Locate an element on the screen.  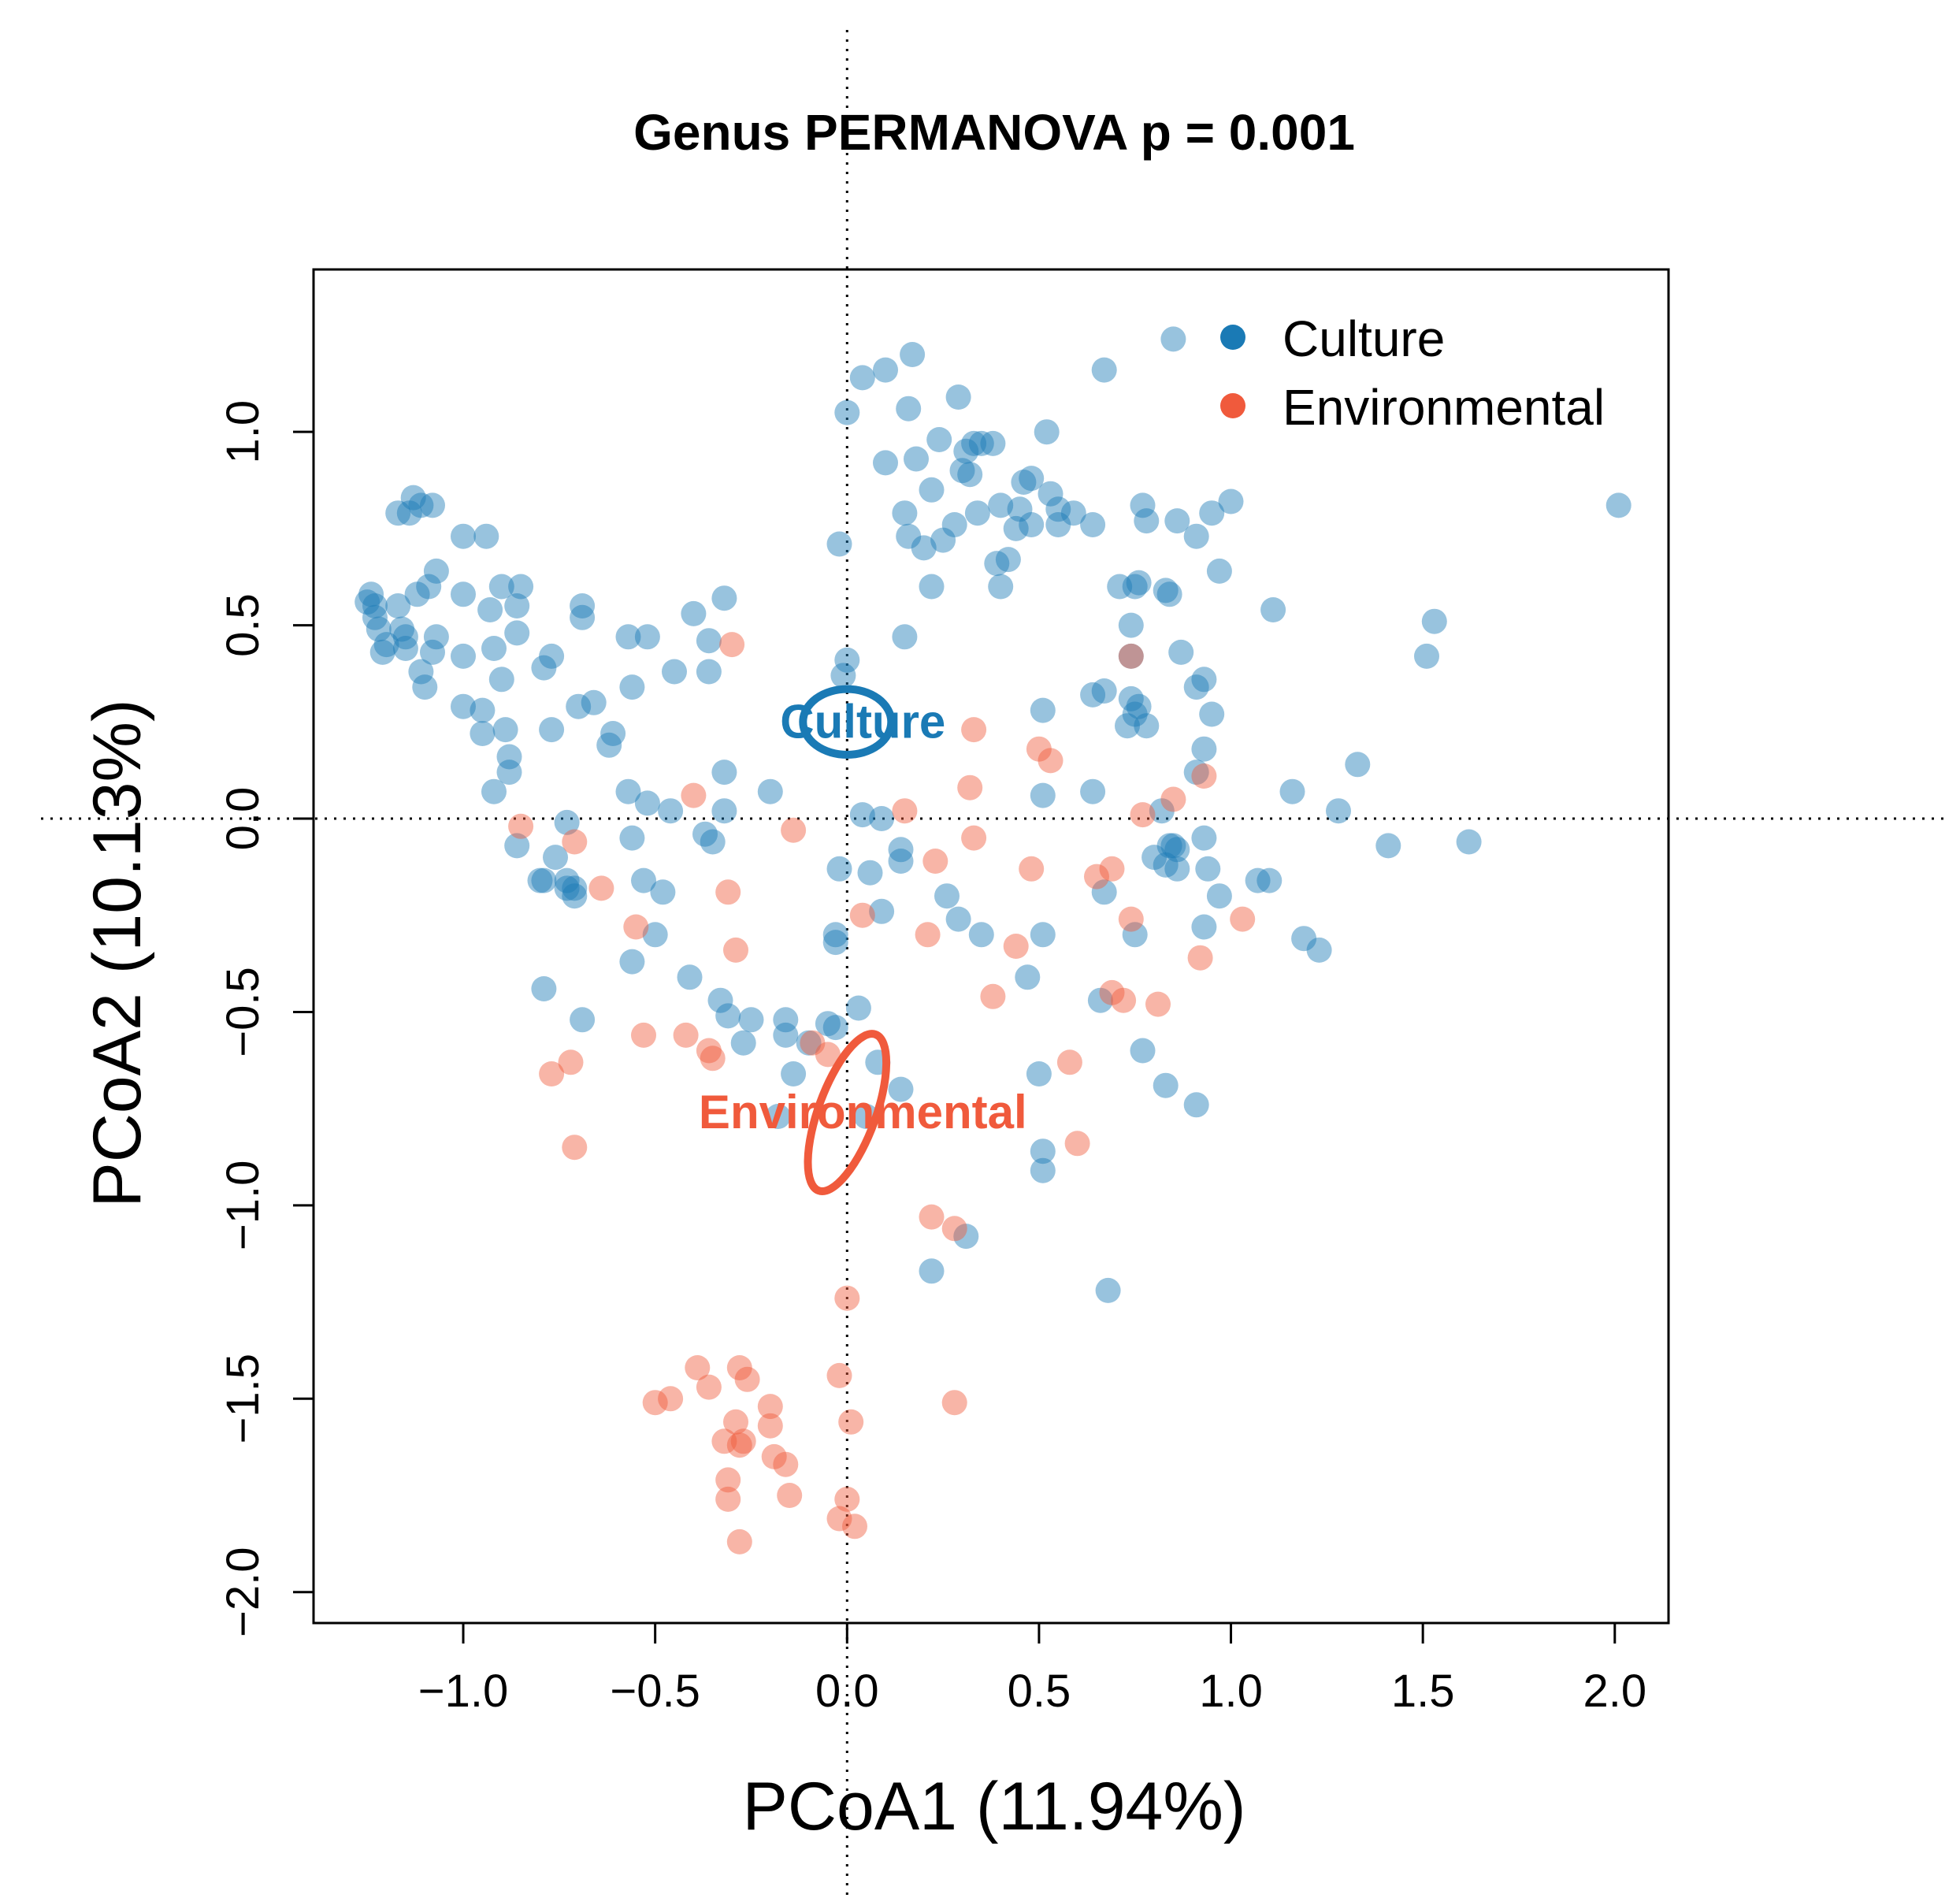
x-tick-label: 1.5 is located at coordinates (1423, 1691).